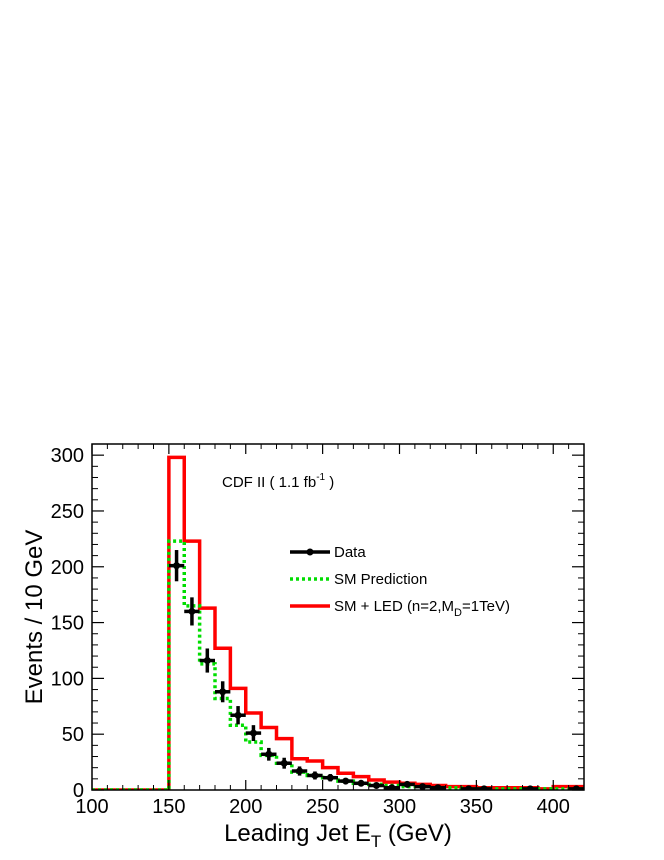  I want to click on legend-led-sub: D, so click(458, 613).